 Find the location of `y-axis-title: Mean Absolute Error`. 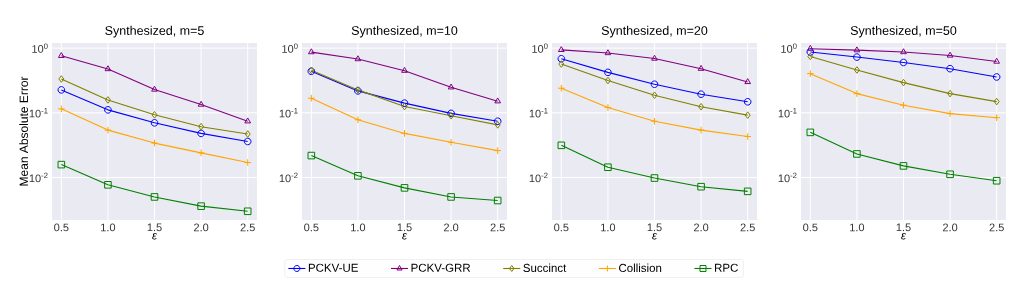

y-axis-title: Mean Absolute Error is located at coordinates (24, 131).